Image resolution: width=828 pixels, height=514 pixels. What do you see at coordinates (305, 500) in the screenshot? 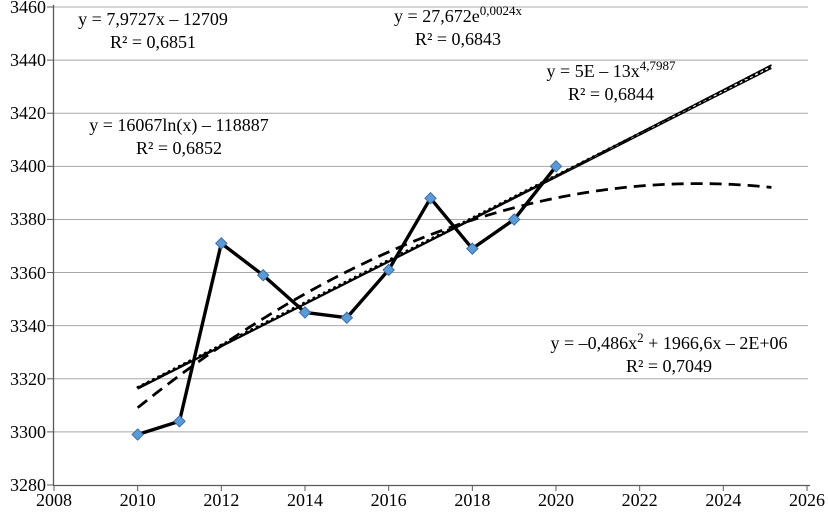
I see `x-tick-label: 2014` at bounding box center [305, 500].